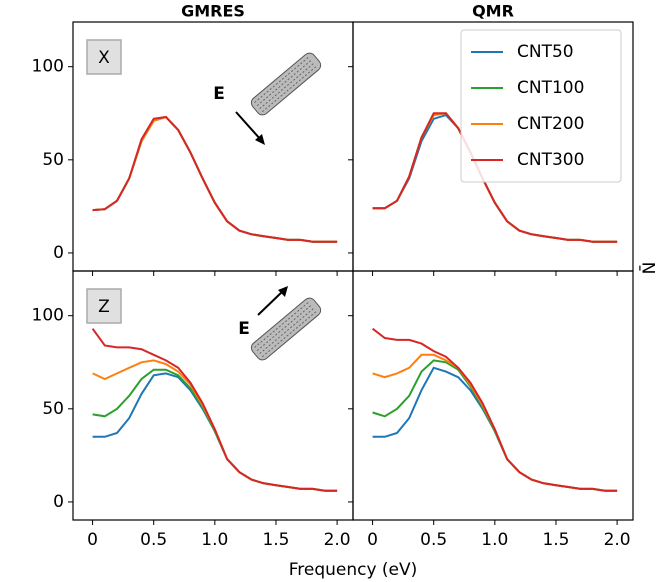 This screenshot has height=582, width=672. I want to click on y-axis-label: N̄, so click(649, 268).